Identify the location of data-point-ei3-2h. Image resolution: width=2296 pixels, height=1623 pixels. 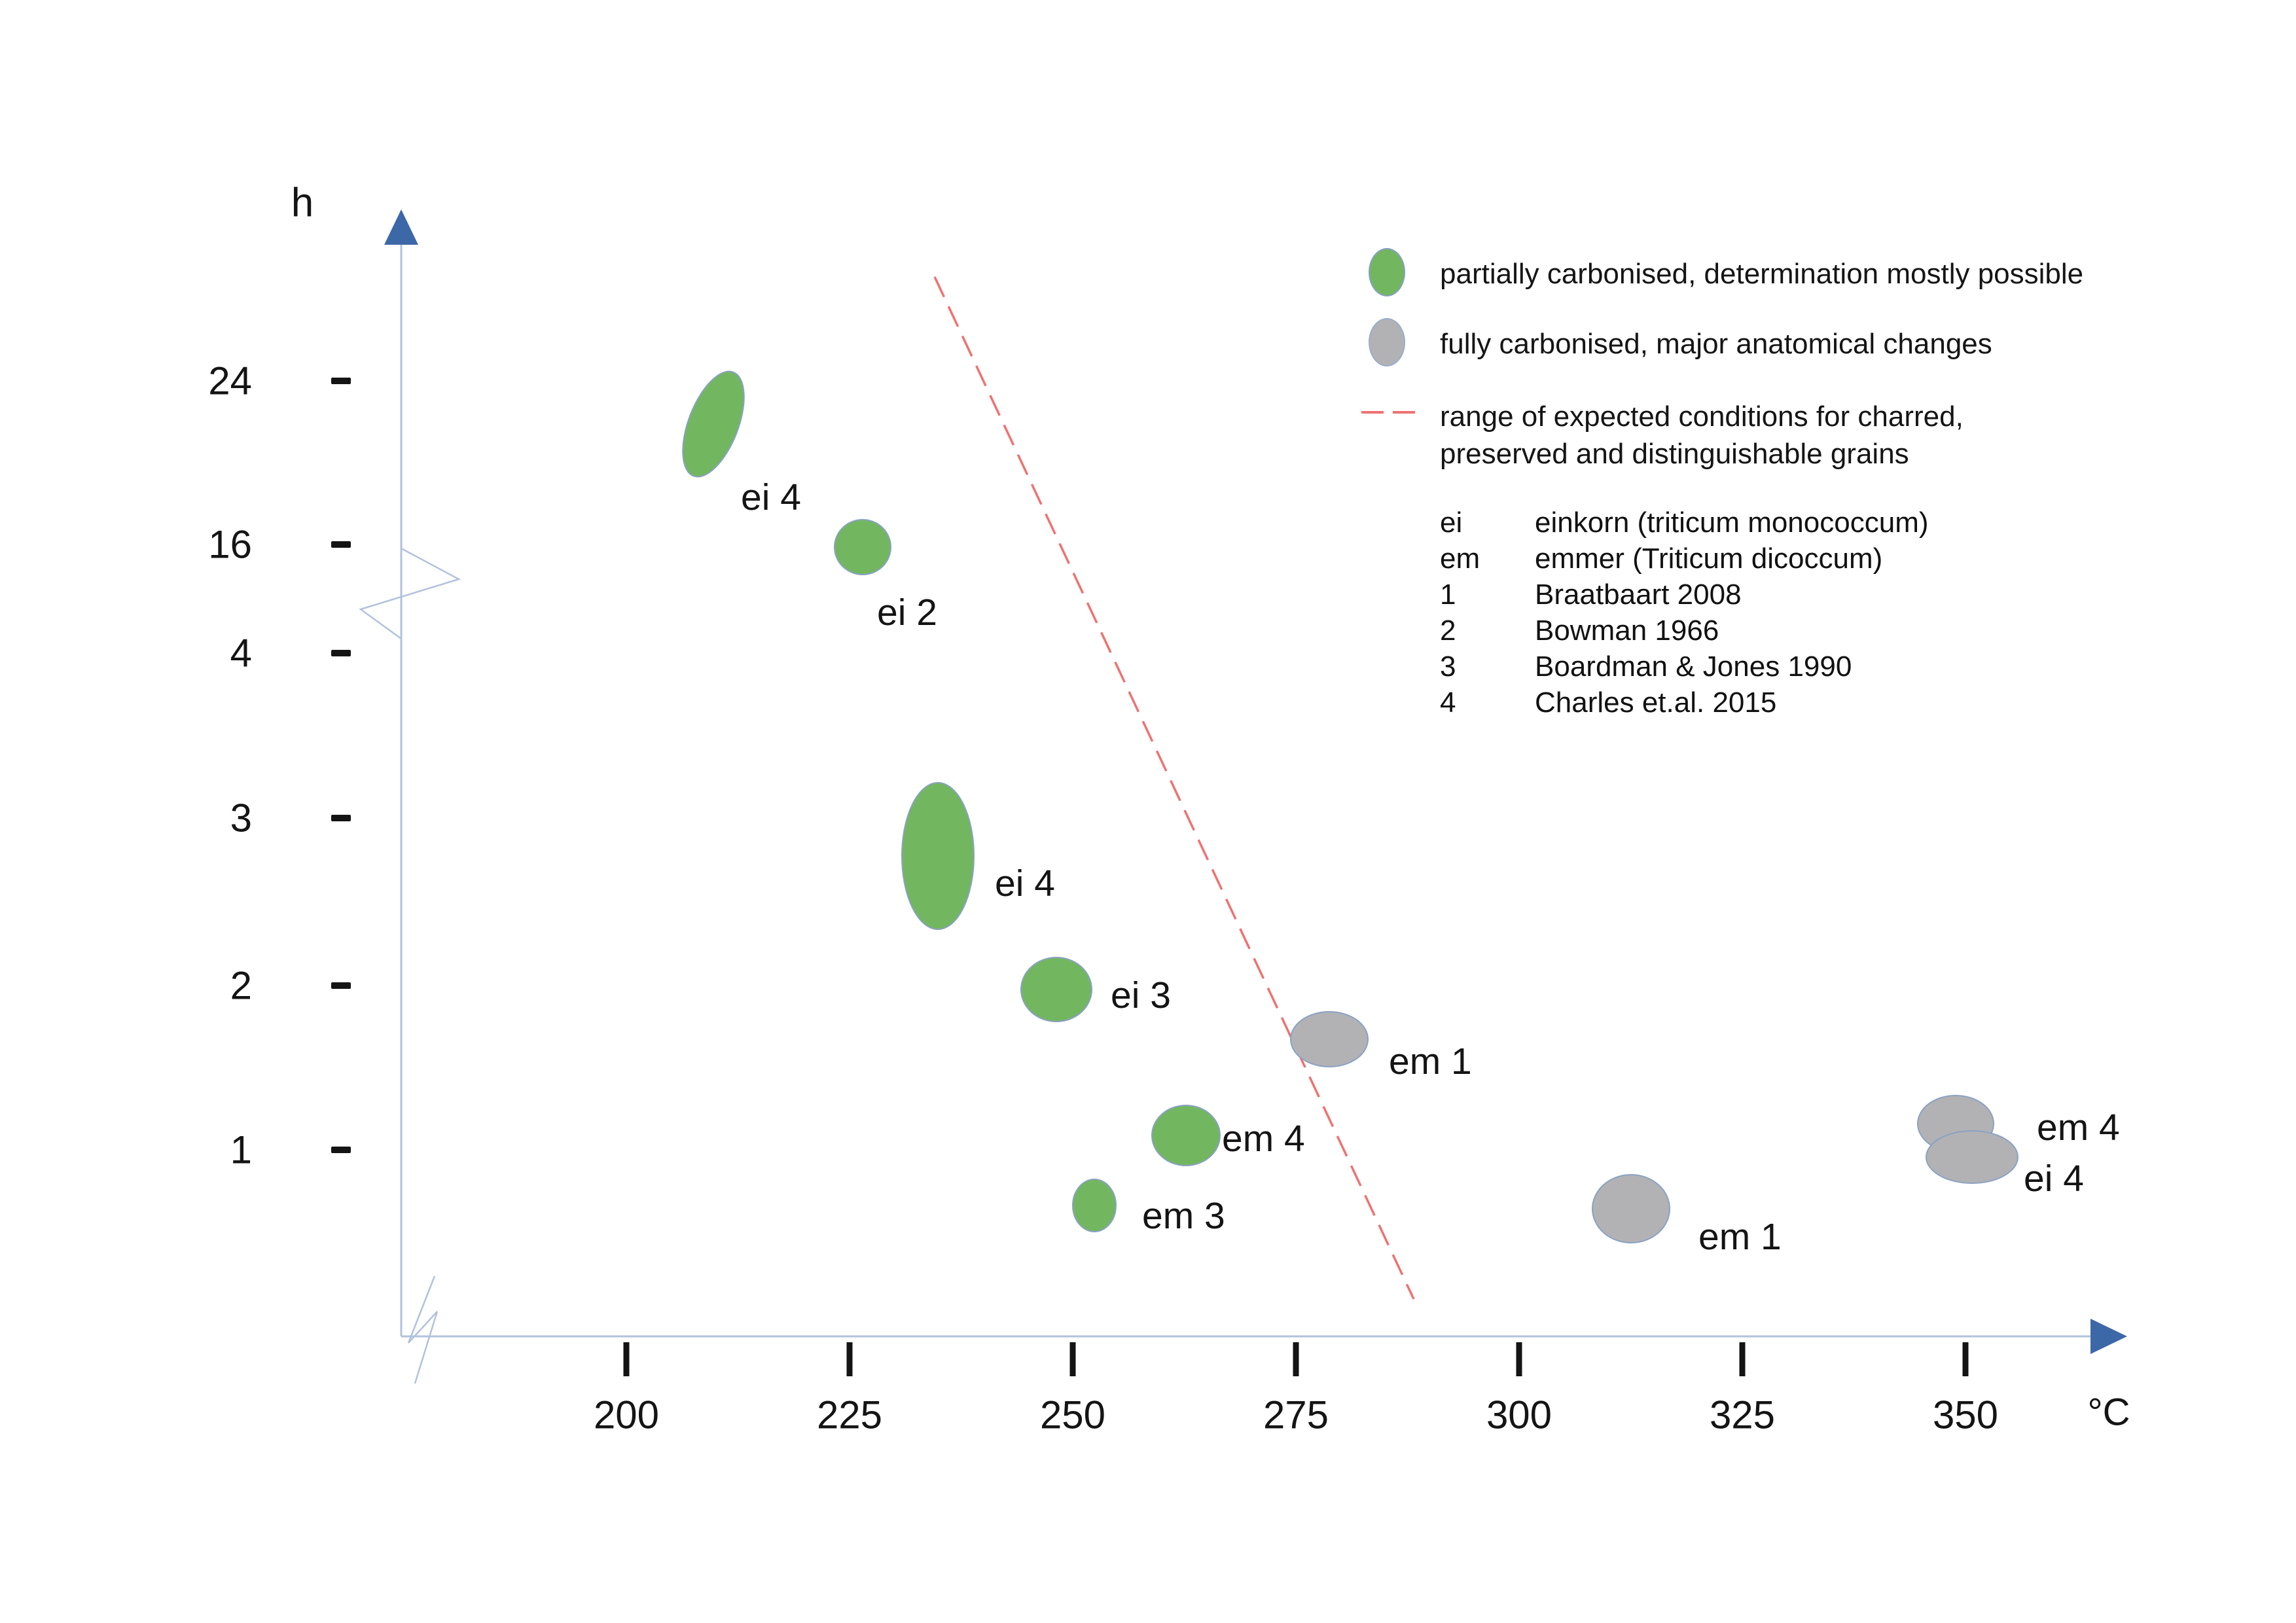
(1056, 989).